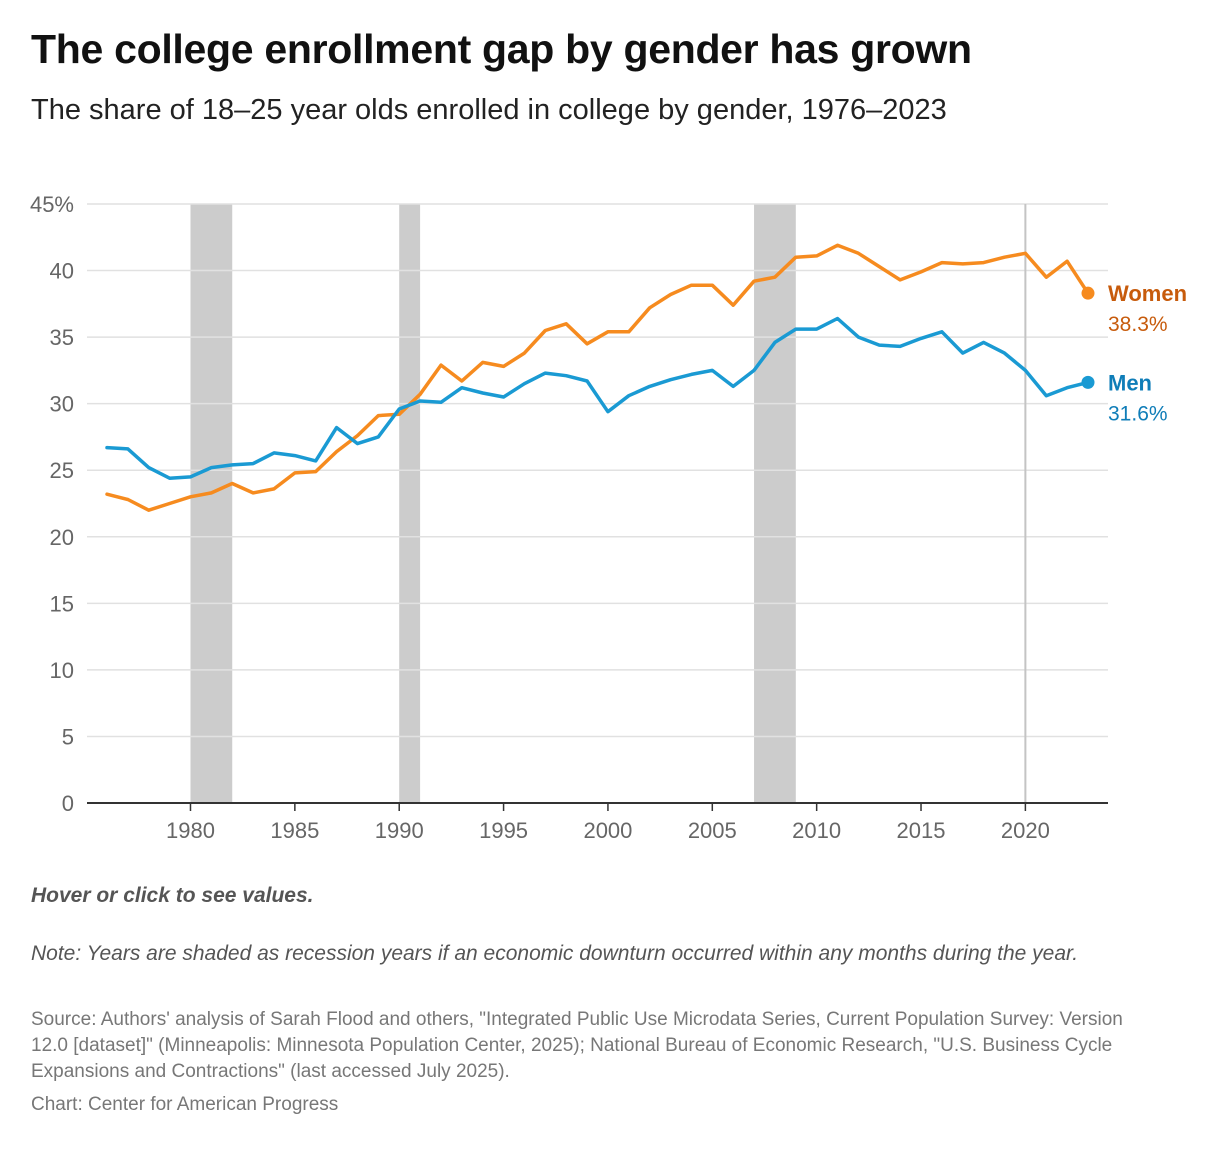  What do you see at coordinates (294, 830) in the screenshot?
I see `x-tick-label: 1985` at bounding box center [294, 830].